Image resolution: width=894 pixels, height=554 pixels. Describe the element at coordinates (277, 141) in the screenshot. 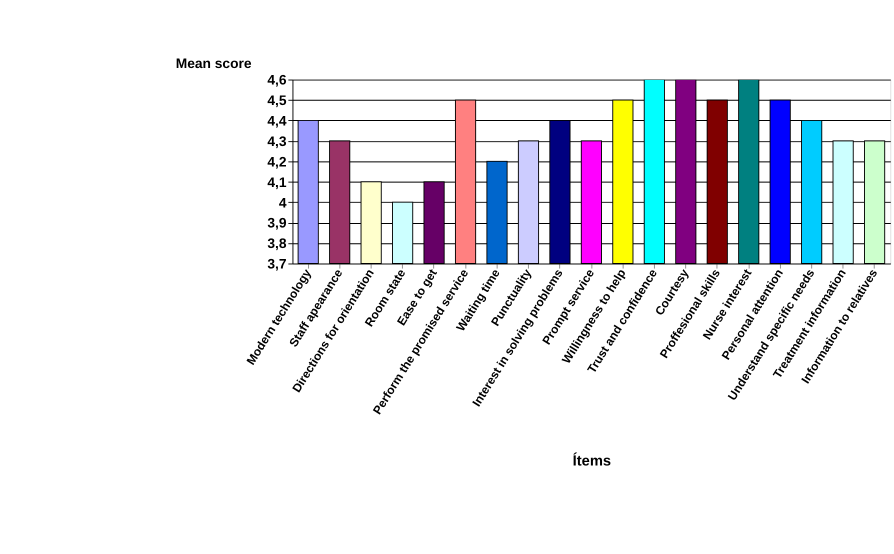

I see `y-tick-label: 4,3` at that location.